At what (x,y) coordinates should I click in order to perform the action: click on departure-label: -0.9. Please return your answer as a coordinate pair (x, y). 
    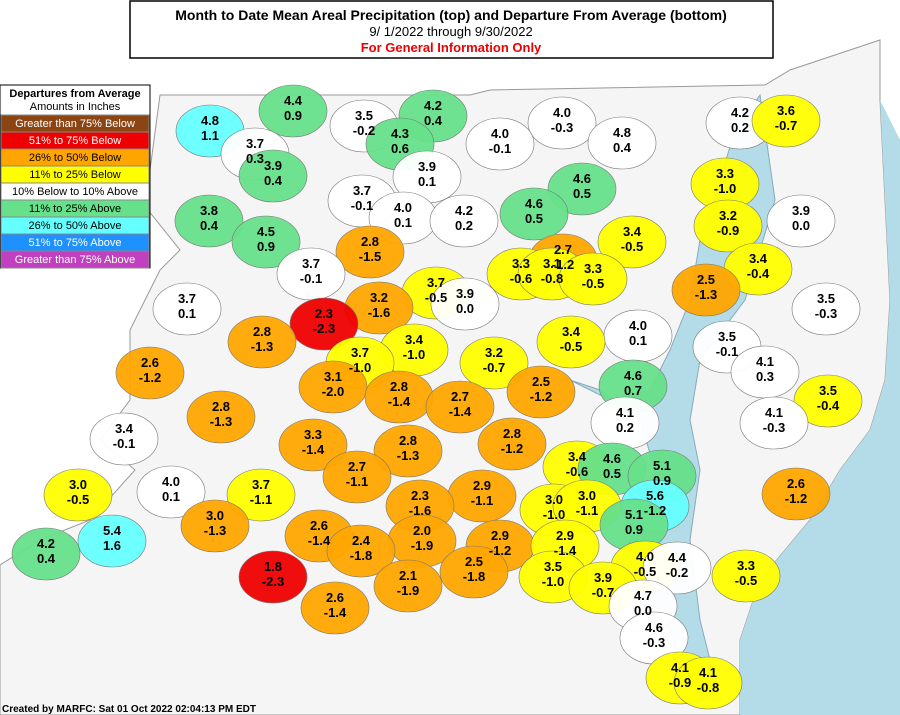
    Looking at the image, I should click on (680, 682).